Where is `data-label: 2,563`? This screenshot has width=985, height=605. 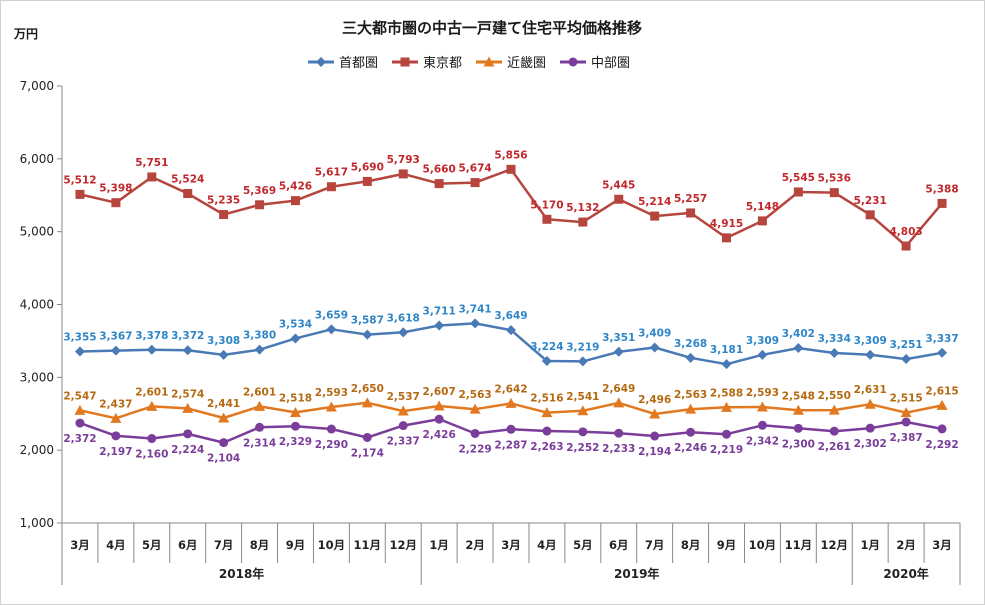
data-label: 2,563 is located at coordinates (474, 395).